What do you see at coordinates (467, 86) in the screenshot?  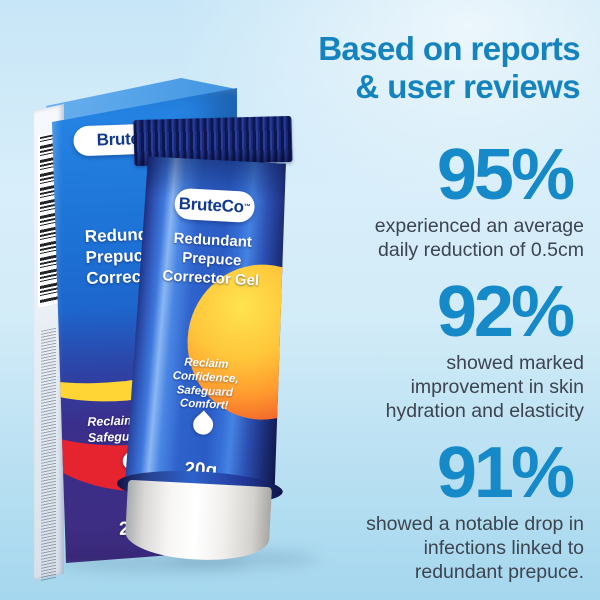 I see `headline-line: & user reviews` at bounding box center [467, 86].